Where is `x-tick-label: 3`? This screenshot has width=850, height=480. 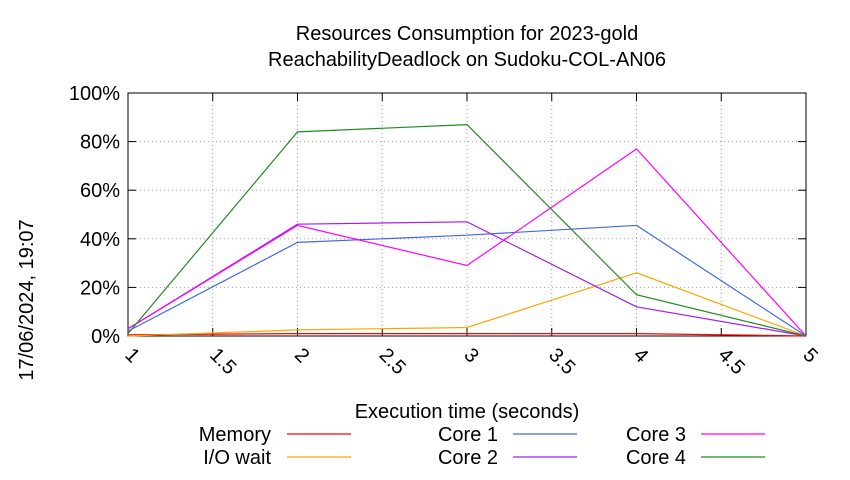
x-tick-label: 3 is located at coordinates (470, 355).